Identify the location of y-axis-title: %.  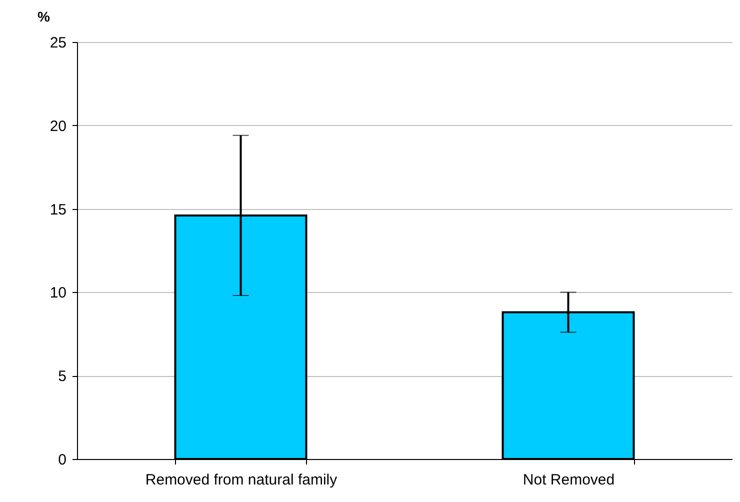
(44, 16).